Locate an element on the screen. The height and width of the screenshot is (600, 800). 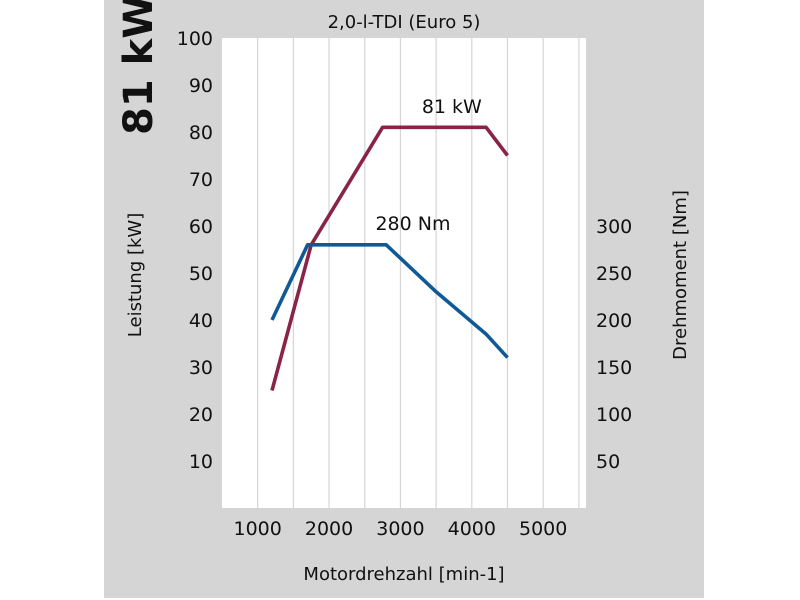
x-tick-label: 5000 is located at coordinates (543, 529).